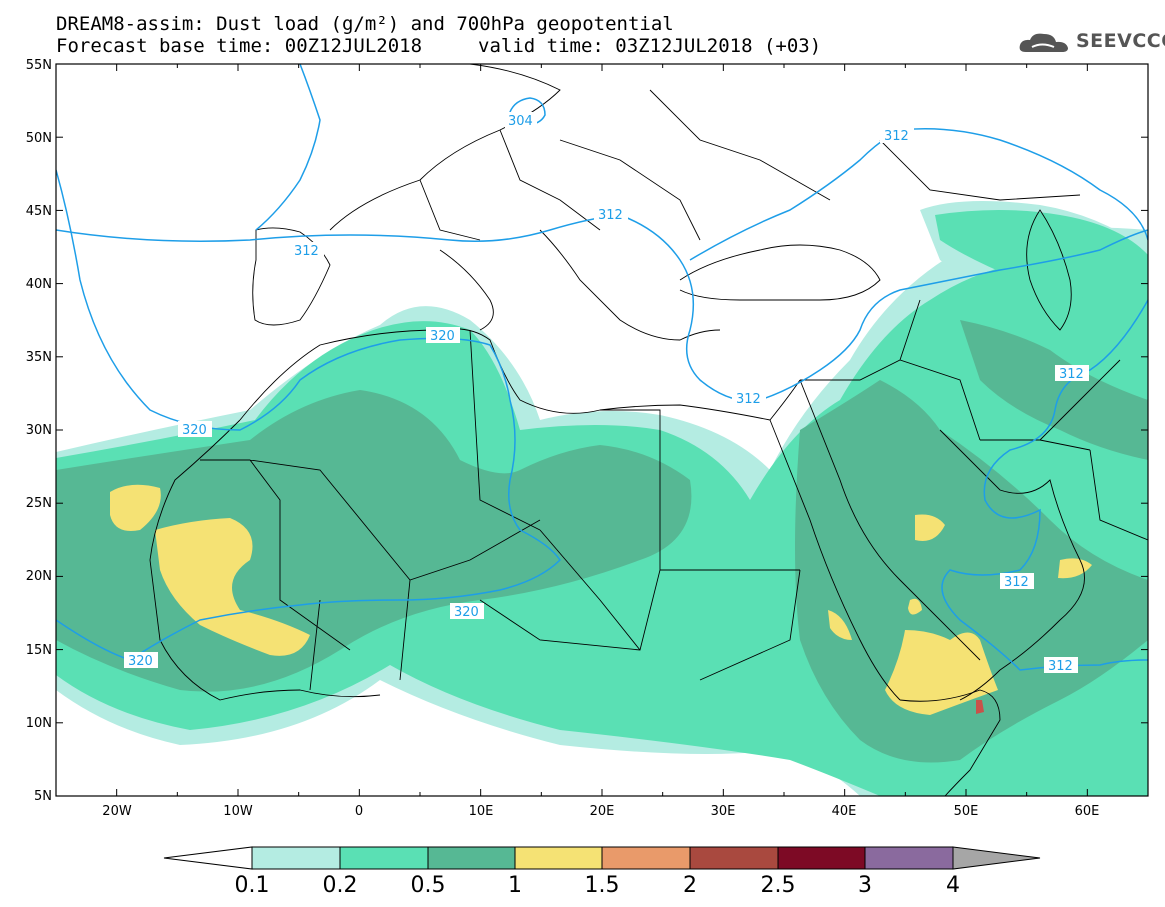  I want to click on contour-label-320d: 320, so click(141, 660).